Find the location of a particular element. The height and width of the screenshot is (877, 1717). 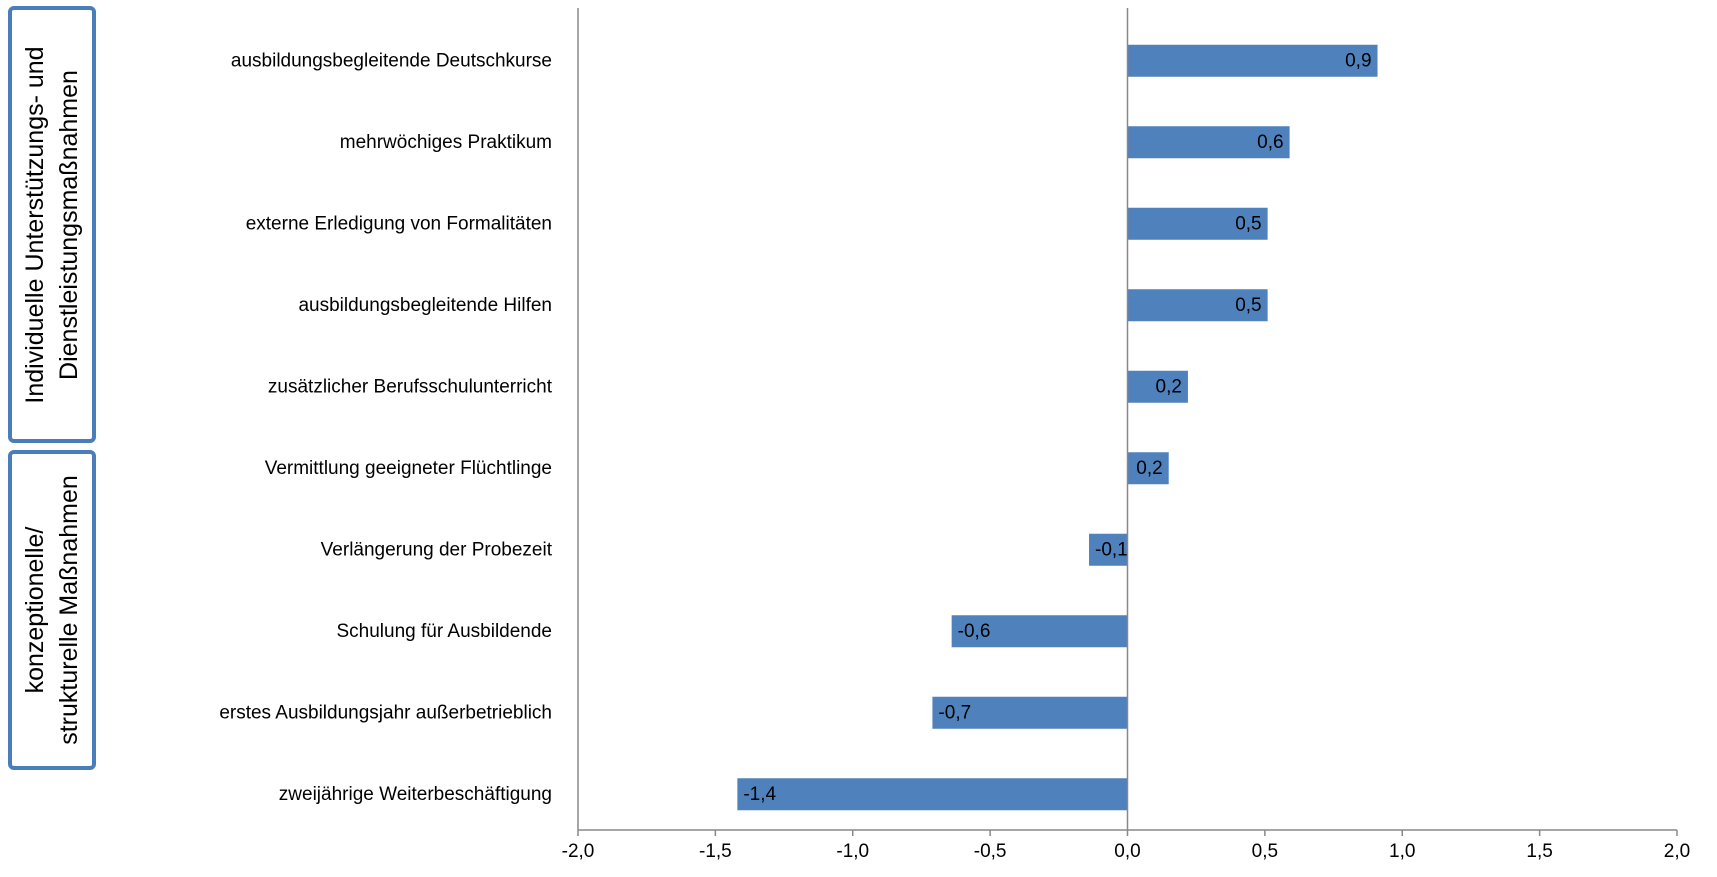

x-tick-label: 0,0 is located at coordinates (1127, 851).